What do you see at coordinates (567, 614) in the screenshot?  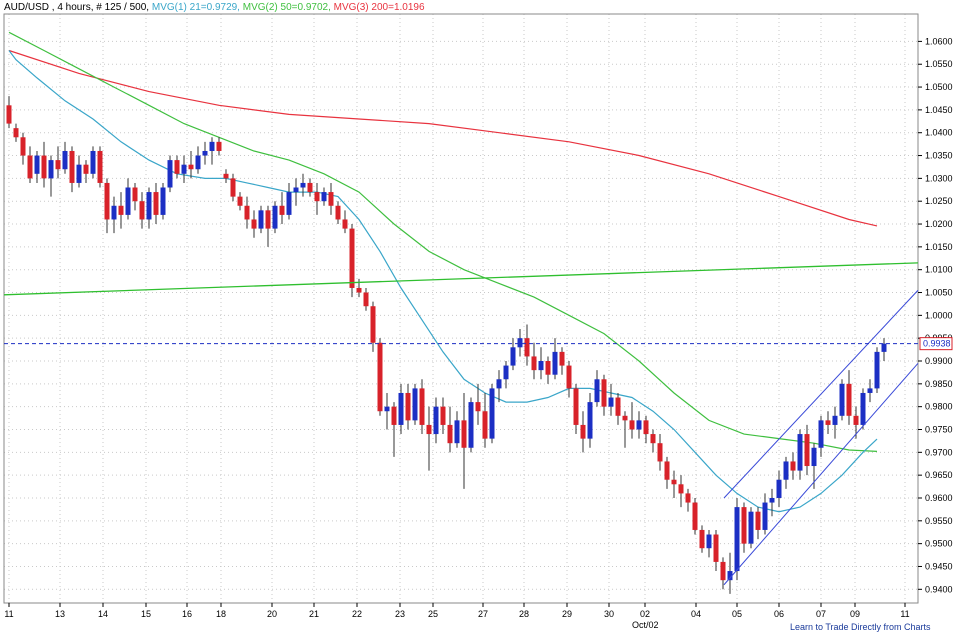 I see `x-tick-label: 29` at bounding box center [567, 614].